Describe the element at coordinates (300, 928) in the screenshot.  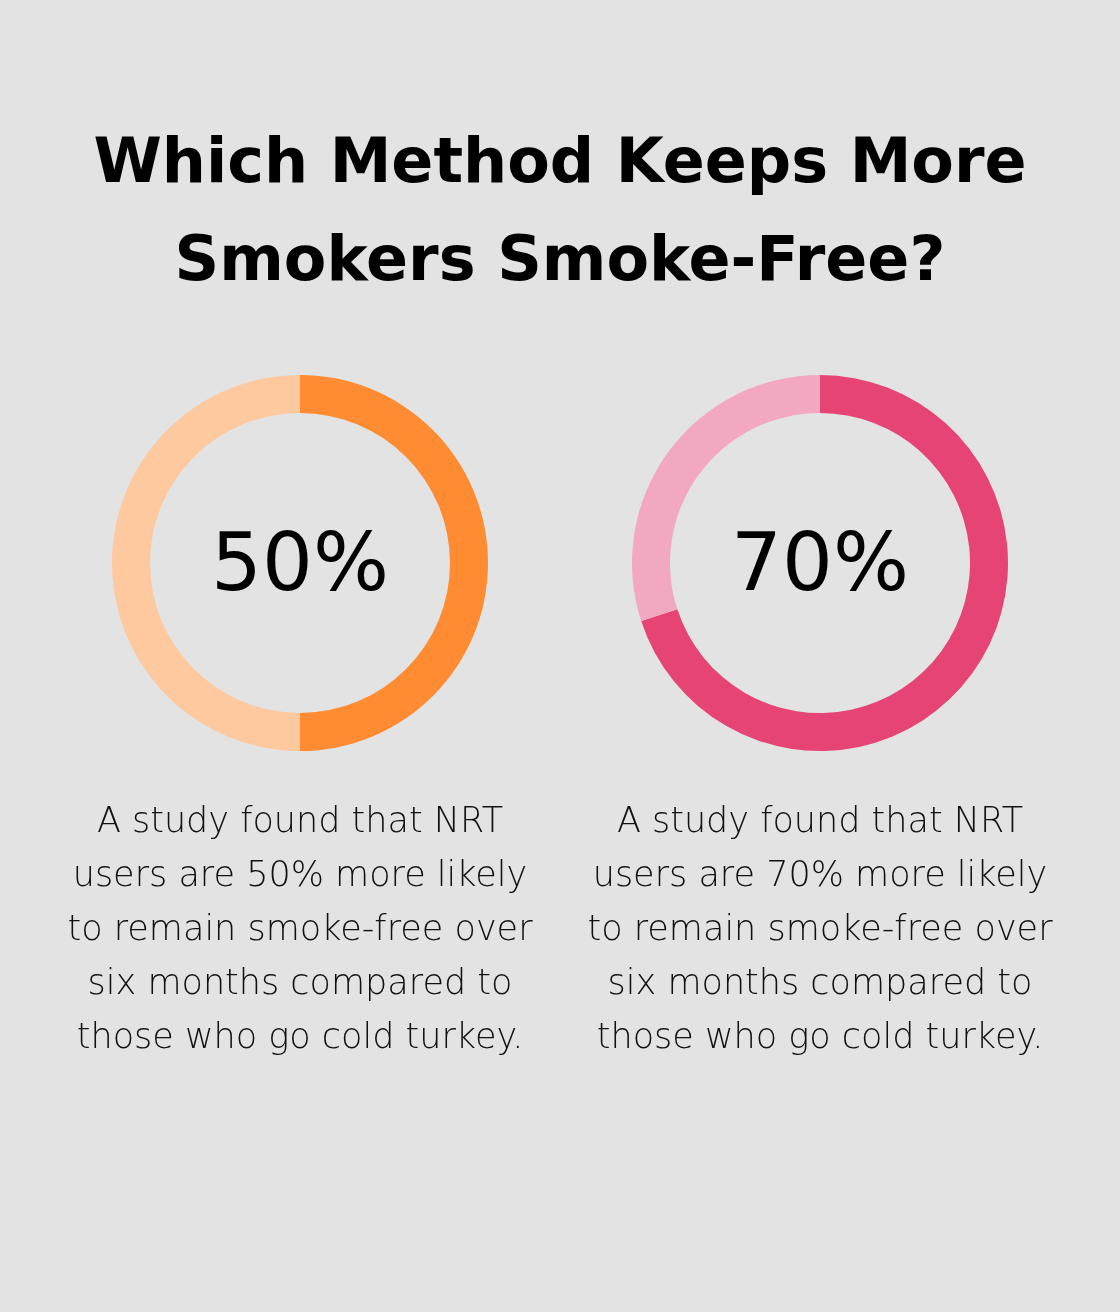
I see `text: A study found that NRT users are 50% more likely to remain smoke-free over six months compared to those who go cold turkey.` at that location.